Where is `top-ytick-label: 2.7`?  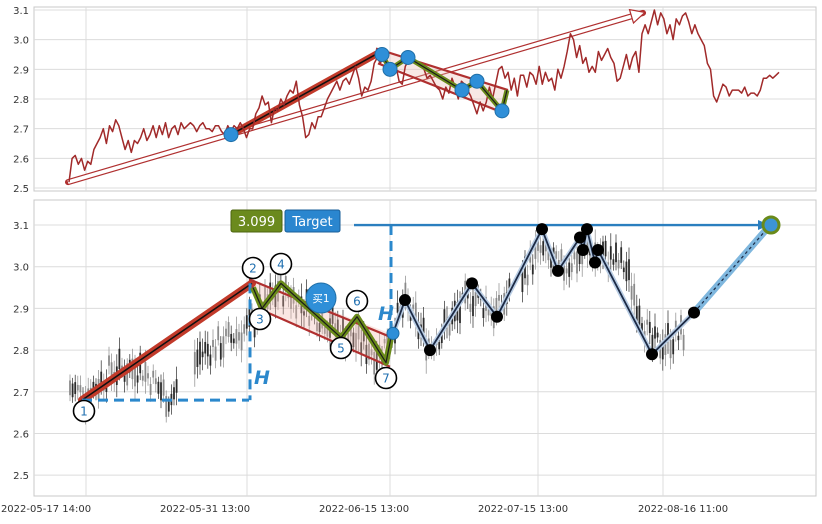
top-ytick-label: 2.7 is located at coordinates (21, 130).